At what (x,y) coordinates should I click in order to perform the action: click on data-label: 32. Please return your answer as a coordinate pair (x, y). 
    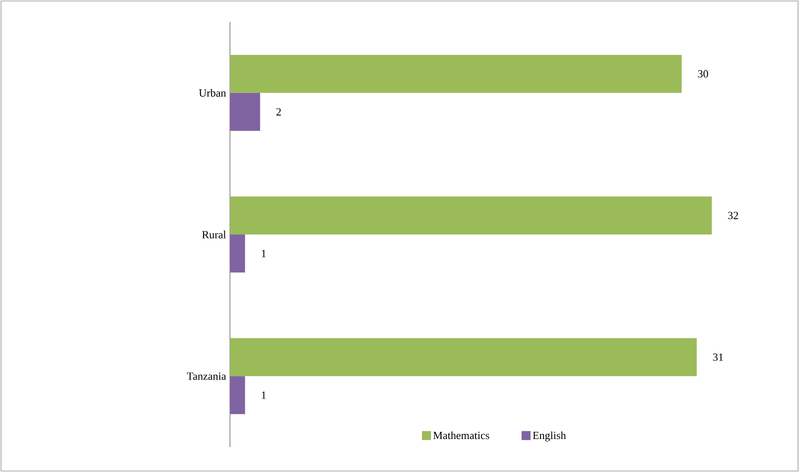
    Looking at the image, I should click on (733, 216).